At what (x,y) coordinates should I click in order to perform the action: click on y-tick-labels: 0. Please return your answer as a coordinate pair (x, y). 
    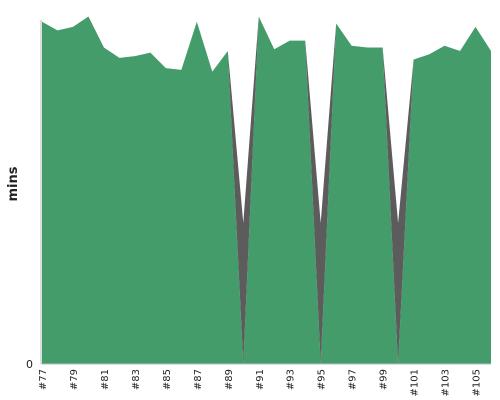
    Looking at the image, I should click on (29, 364).